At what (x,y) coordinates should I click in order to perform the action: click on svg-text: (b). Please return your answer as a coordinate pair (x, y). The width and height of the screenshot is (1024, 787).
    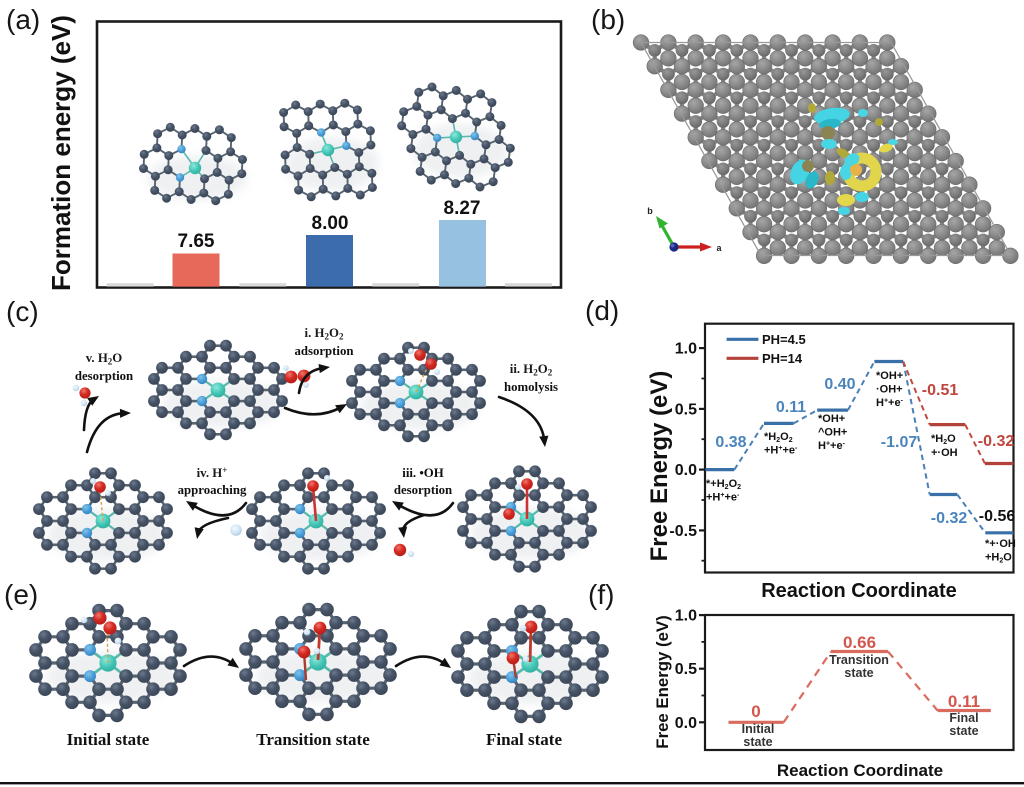
    Looking at the image, I should click on (608, 19).